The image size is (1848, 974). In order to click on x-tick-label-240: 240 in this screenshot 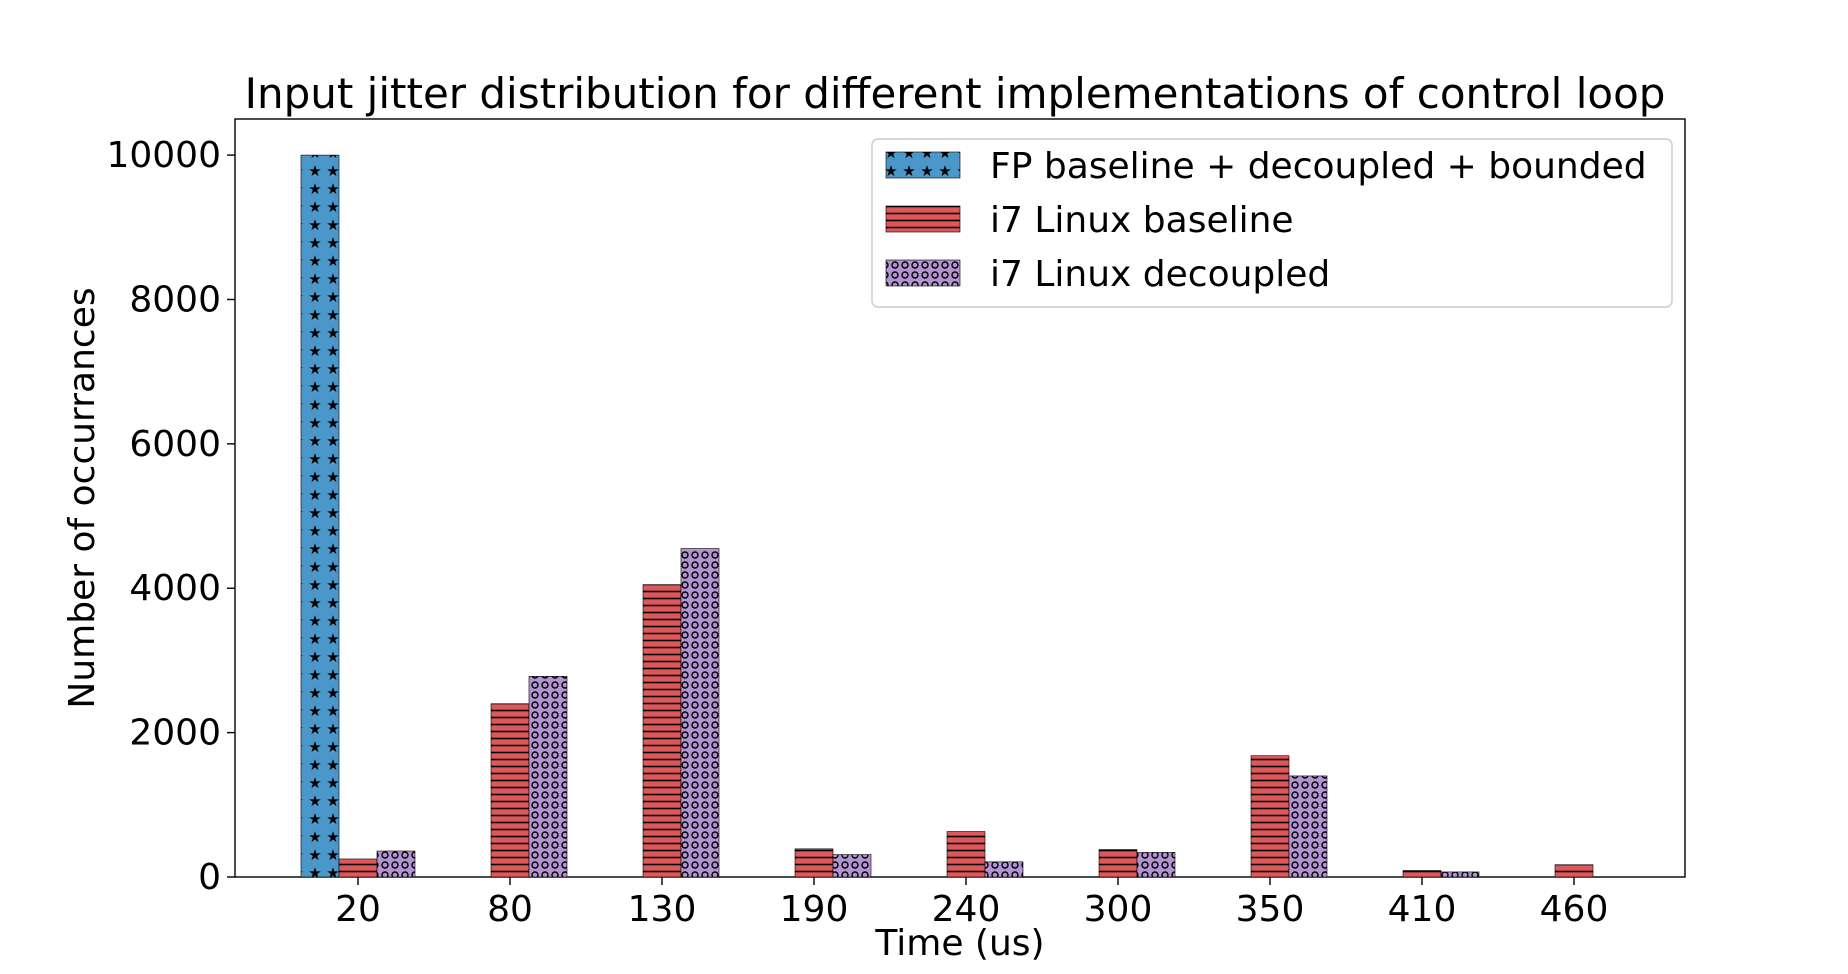, I will do `click(966, 909)`.